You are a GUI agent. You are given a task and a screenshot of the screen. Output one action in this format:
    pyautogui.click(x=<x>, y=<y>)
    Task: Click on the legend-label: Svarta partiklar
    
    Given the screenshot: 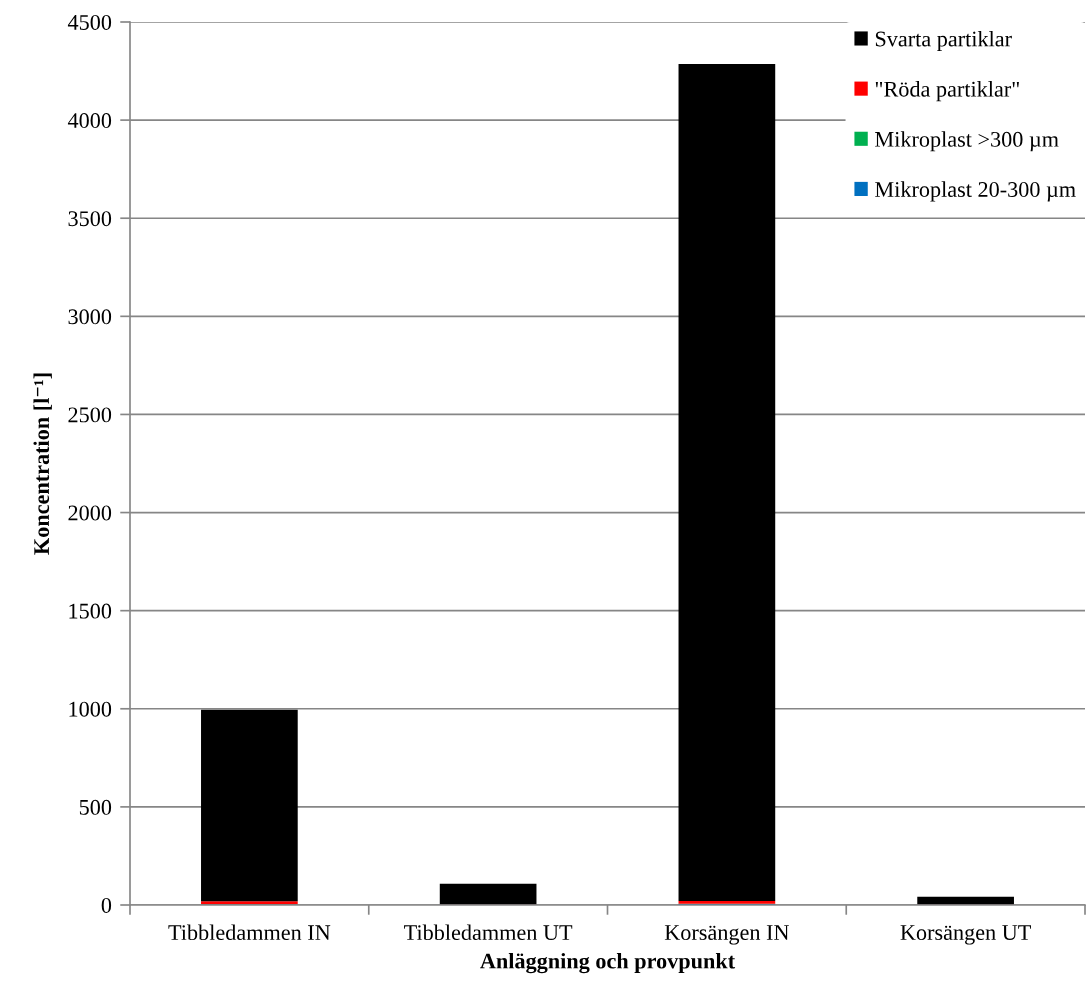 What is the action you would take?
    pyautogui.click(x=943, y=41)
    